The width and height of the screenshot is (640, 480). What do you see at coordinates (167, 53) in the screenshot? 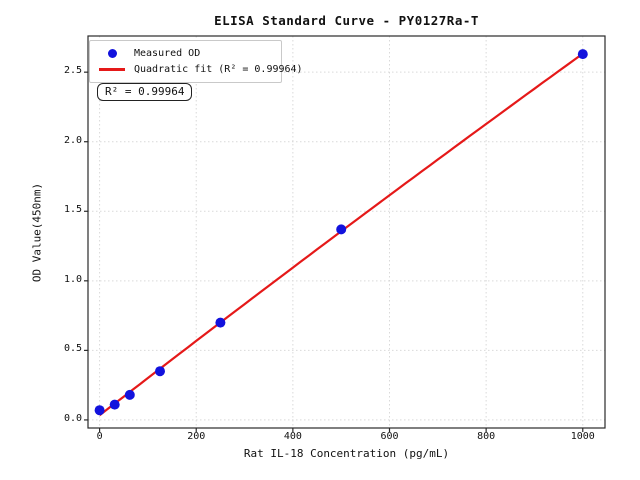
I see `legend-label-measured-od: Measured OD` at bounding box center [167, 53].